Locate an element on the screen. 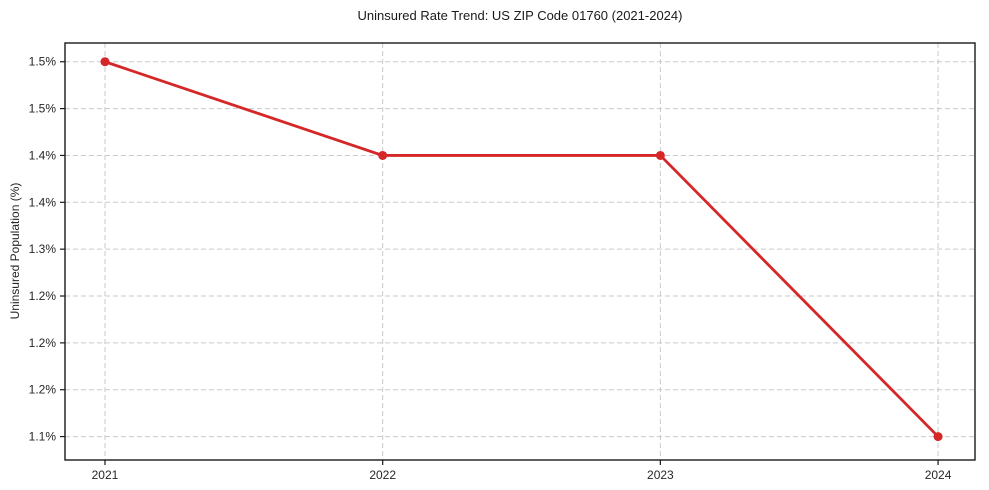  x-tick-label: 2024 is located at coordinates (938, 475).